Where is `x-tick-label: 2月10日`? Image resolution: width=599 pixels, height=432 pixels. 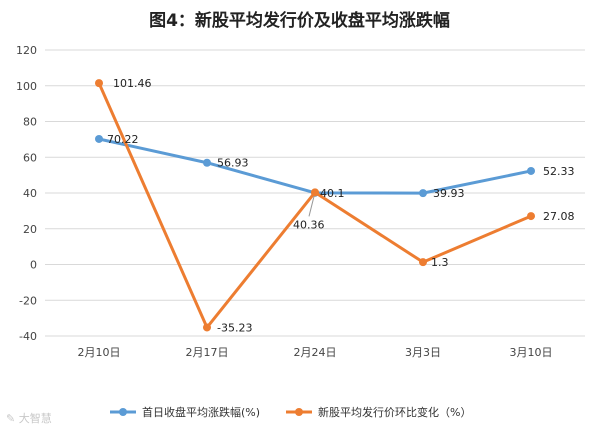
x-tick-label: 2月10日 is located at coordinates (99, 352).